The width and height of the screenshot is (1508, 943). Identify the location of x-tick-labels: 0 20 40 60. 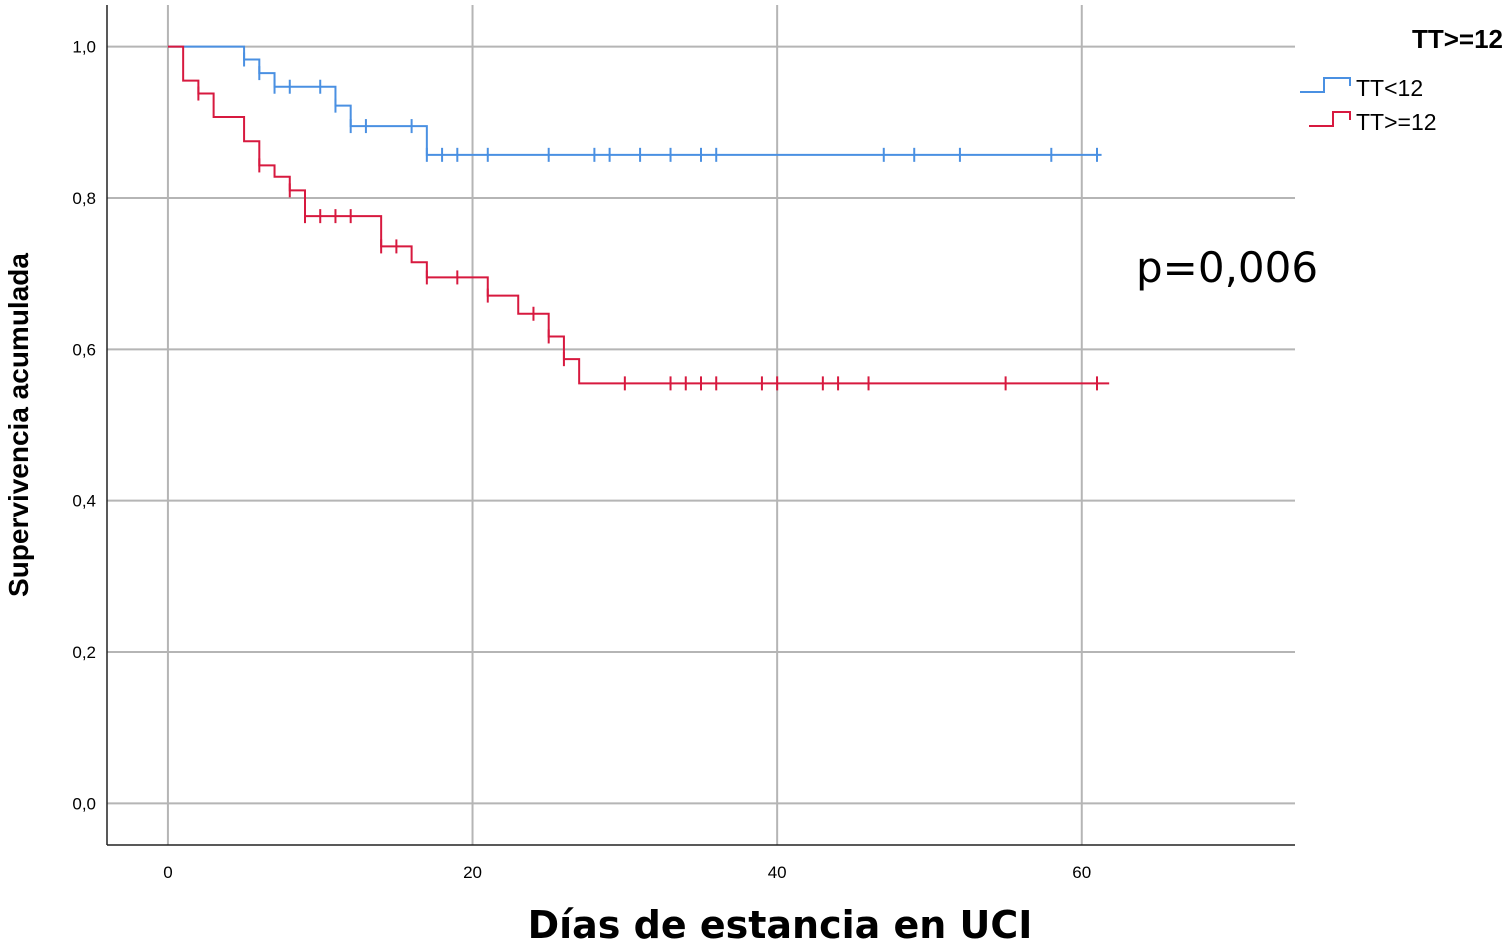
(627, 872).